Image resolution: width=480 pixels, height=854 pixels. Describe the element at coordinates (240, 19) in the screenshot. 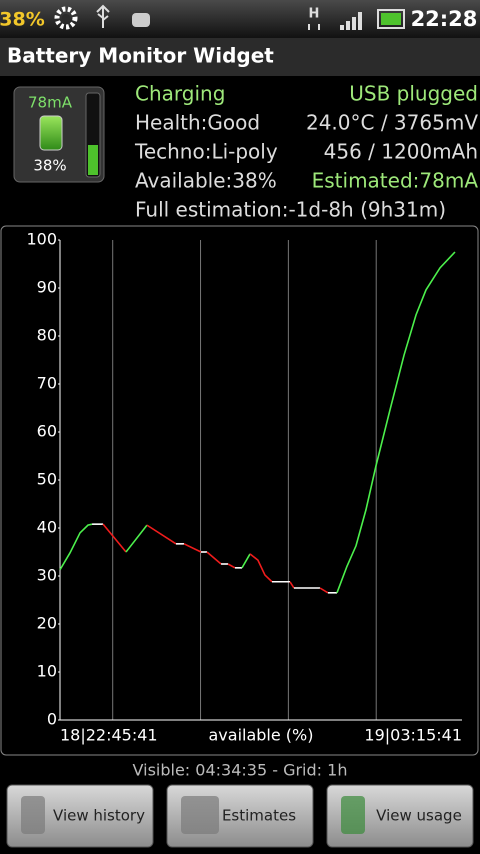

I see `status-bar` at that location.